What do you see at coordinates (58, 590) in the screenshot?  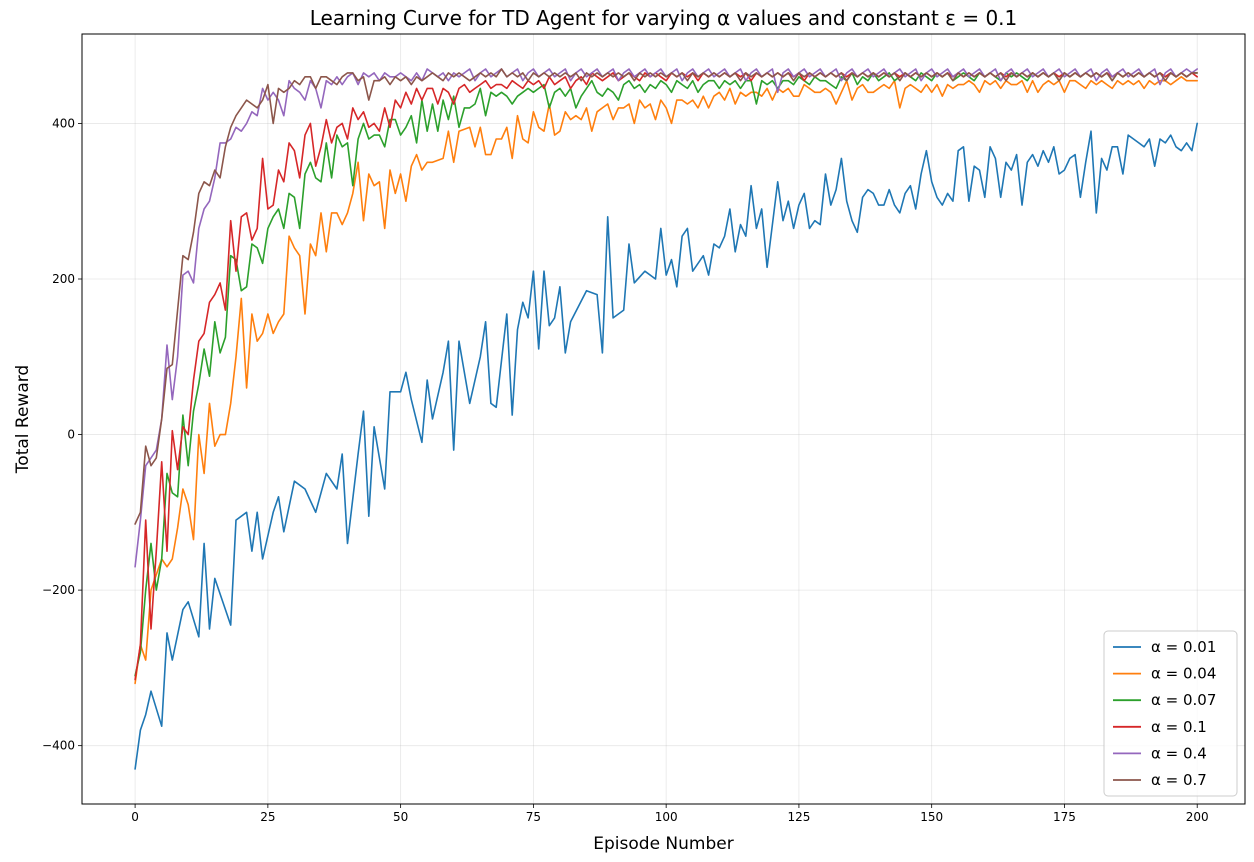 I see `y-tick-label: −200` at bounding box center [58, 590].